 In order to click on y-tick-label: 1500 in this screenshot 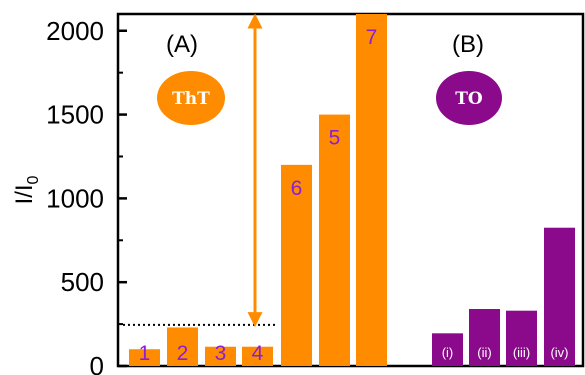, I will do `click(75, 115)`.